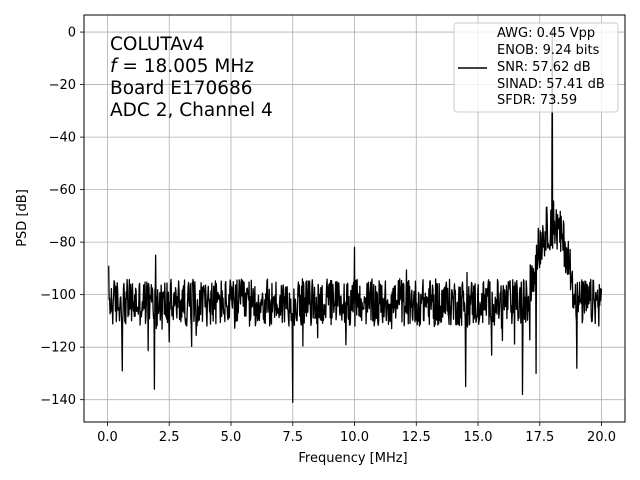 The height and width of the screenshot is (480, 640). I want to click on info-frequency-value: = 18.005 MHz, so click(185, 66).